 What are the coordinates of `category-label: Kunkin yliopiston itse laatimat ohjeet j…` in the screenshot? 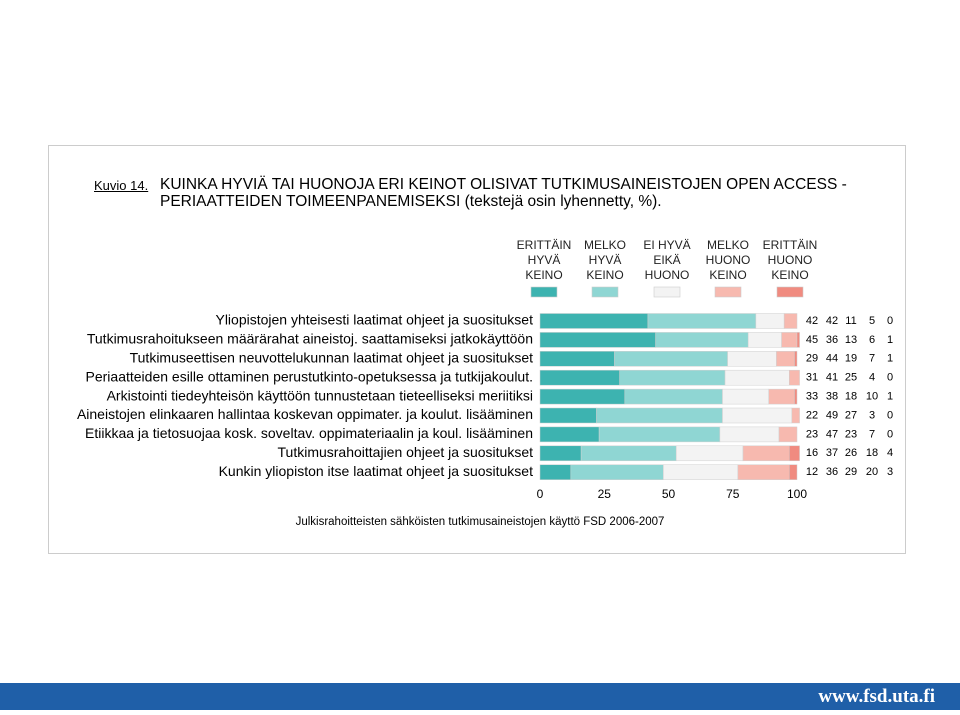 It's located at (376, 471).